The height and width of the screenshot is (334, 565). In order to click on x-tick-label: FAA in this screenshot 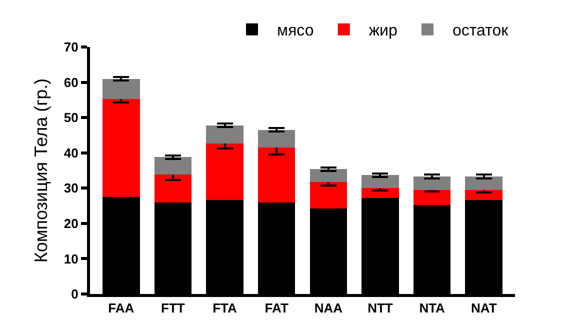, I will do `click(121, 308)`.